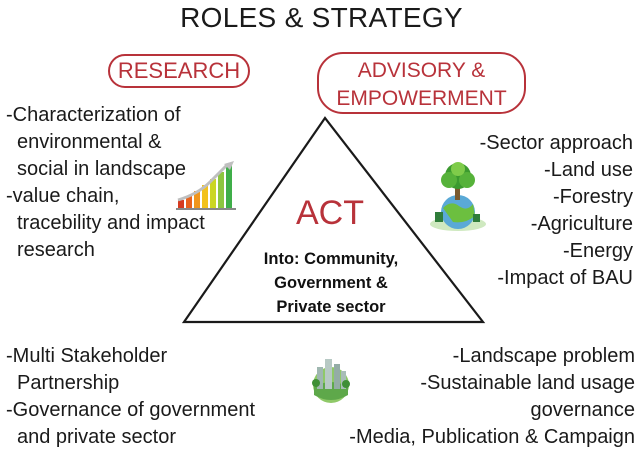 The height and width of the screenshot is (466, 643). I want to click on act-target-line: Into: Community,, so click(331, 259).